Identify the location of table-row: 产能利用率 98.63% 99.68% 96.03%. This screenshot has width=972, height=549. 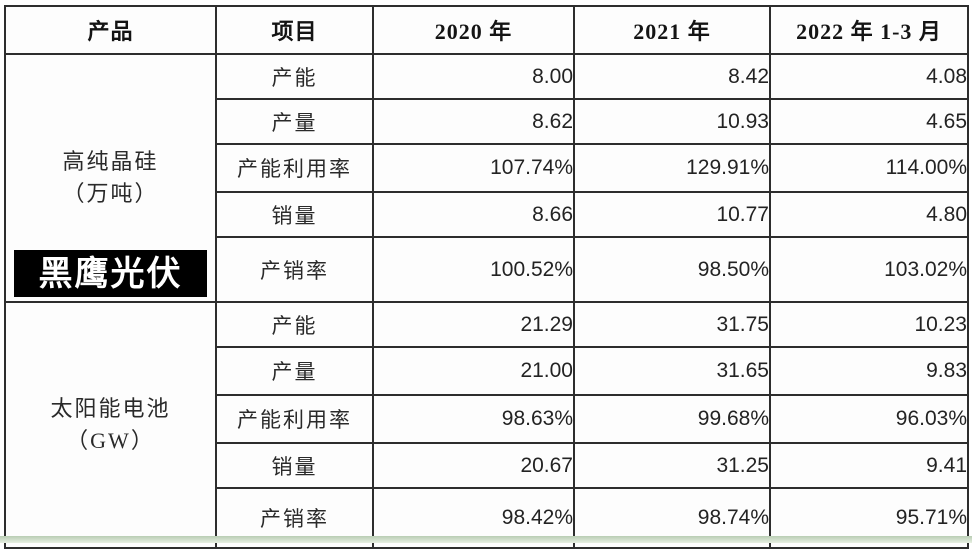
(487, 419).